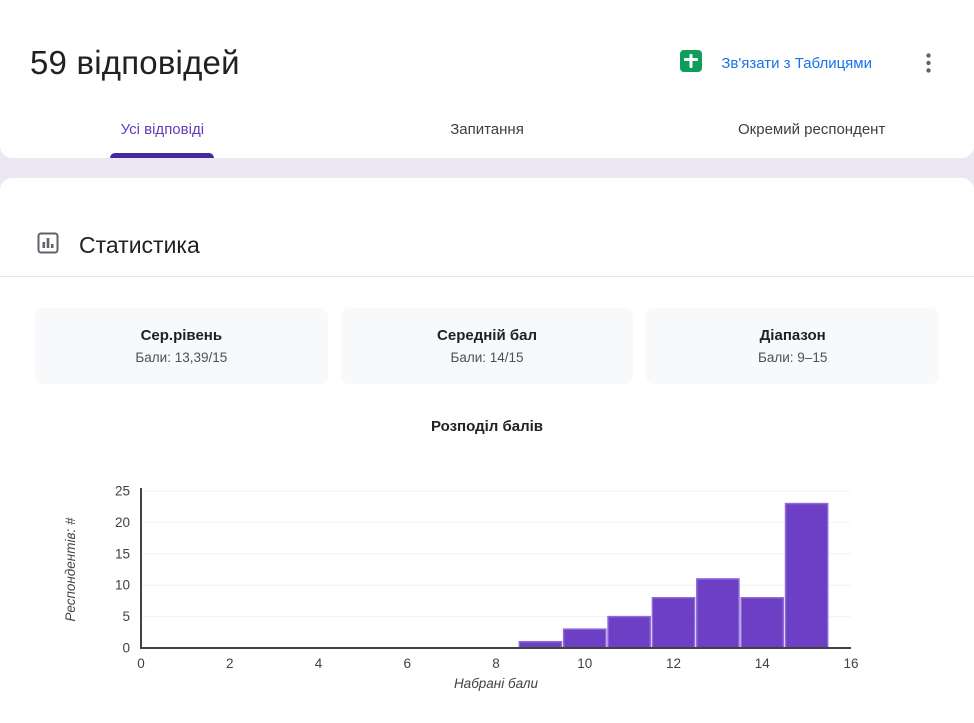 The height and width of the screenshot is (723, 974). I want to click on kebab-menu-icon, so click(928, 63).